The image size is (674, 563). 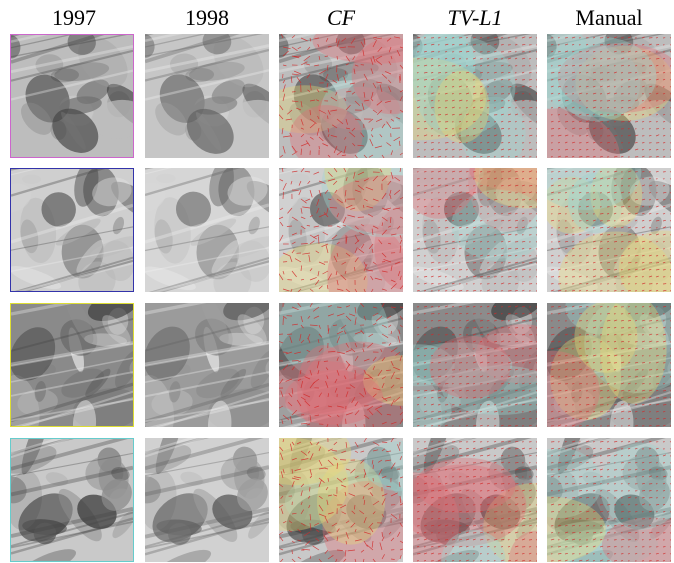 I want to click on image-row2-tvl1, so click(x=475, y=230).